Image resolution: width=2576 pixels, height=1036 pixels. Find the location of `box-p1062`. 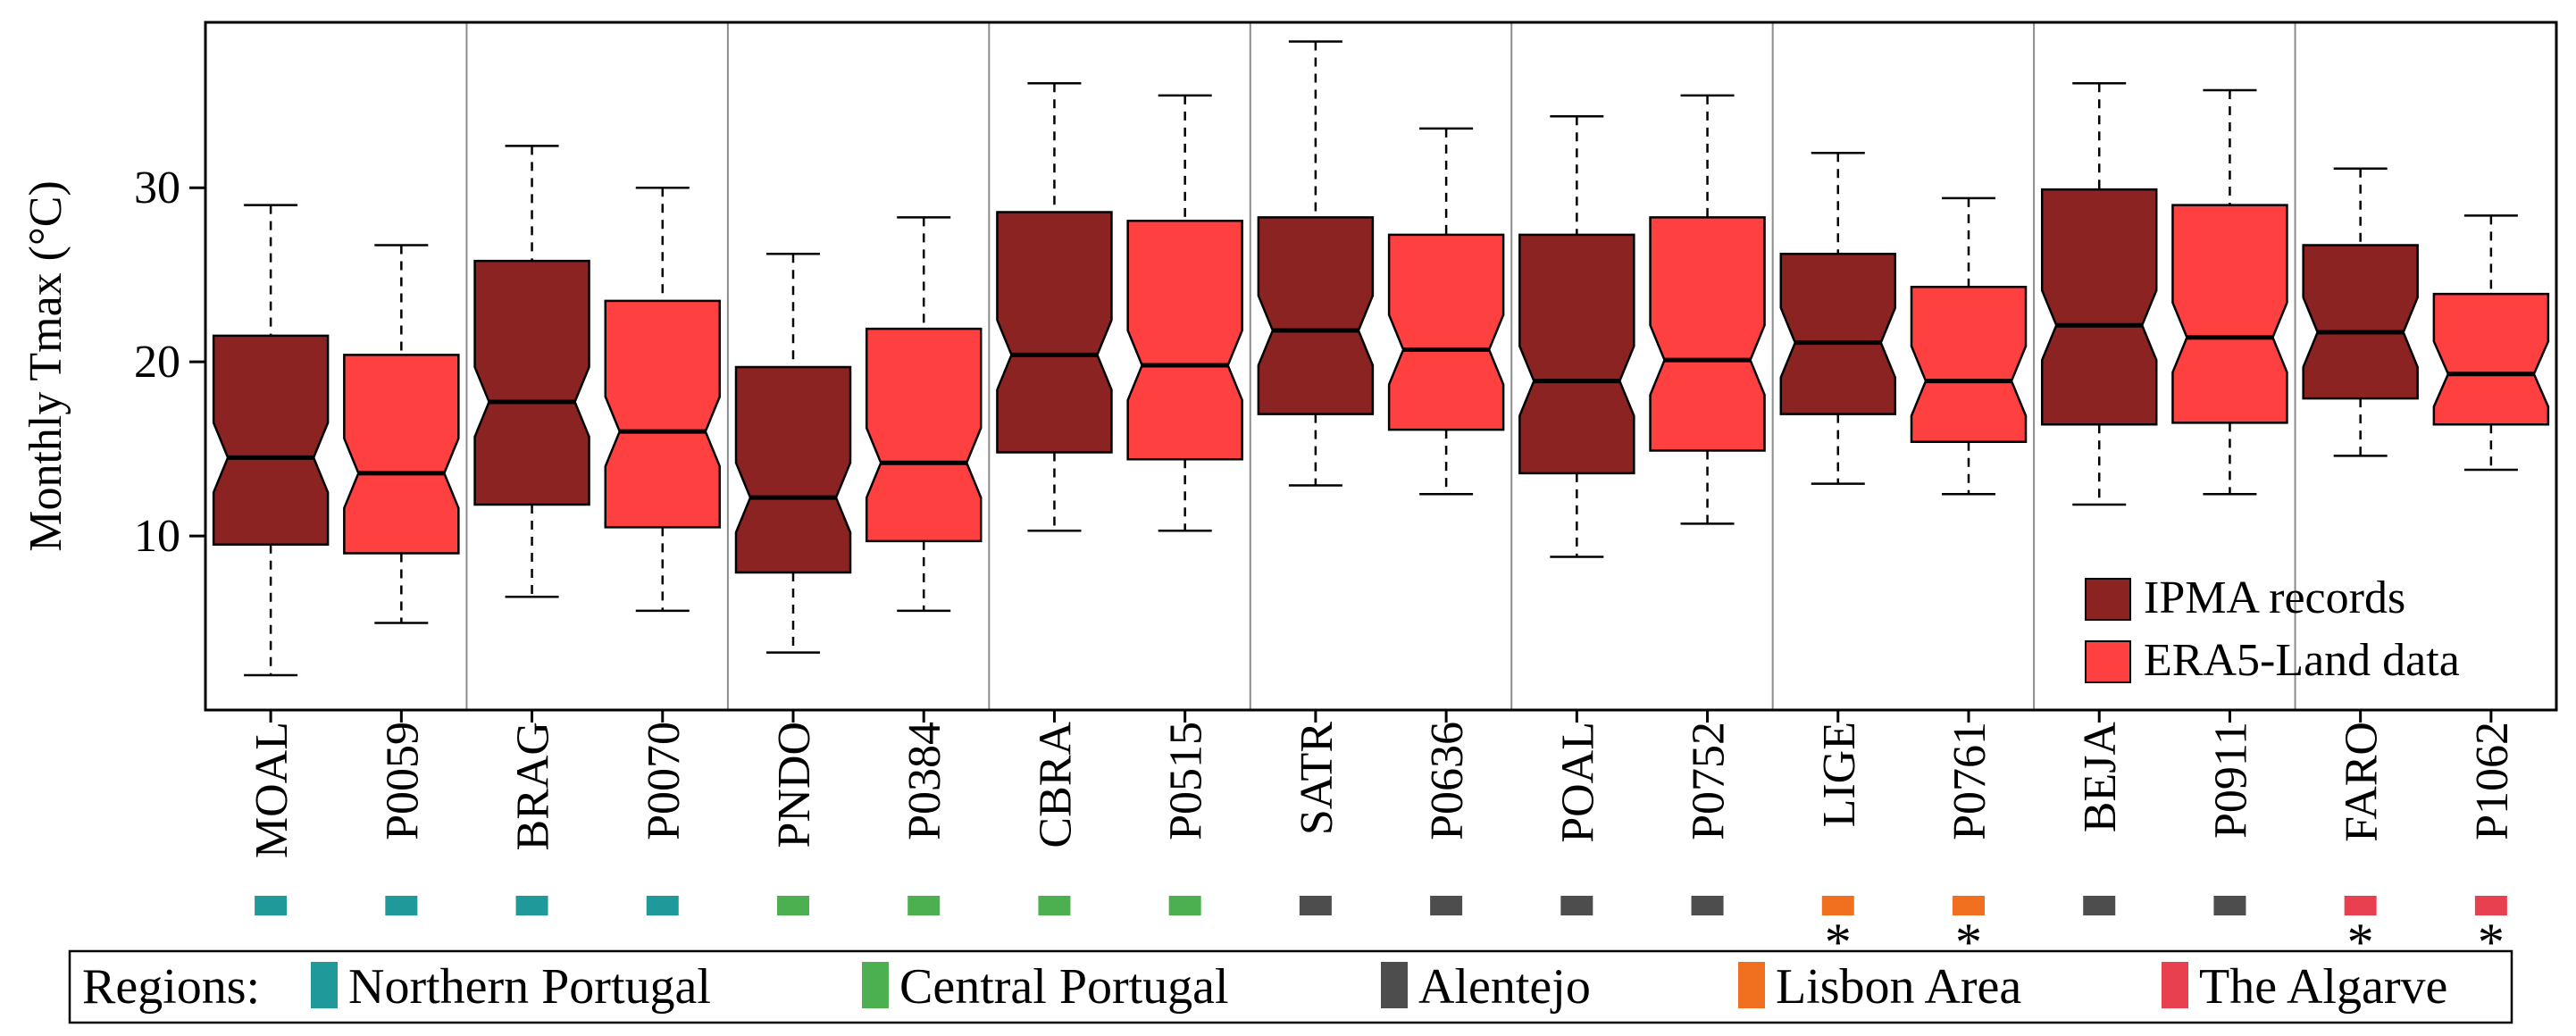

box-p1062 is located at coordinates (2491, 343).